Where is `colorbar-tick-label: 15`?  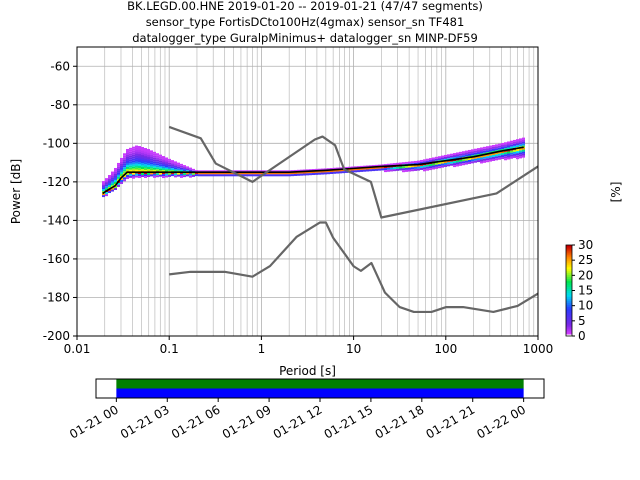 colorbar-tick-label: 15 is located at coordinates (585, 291).